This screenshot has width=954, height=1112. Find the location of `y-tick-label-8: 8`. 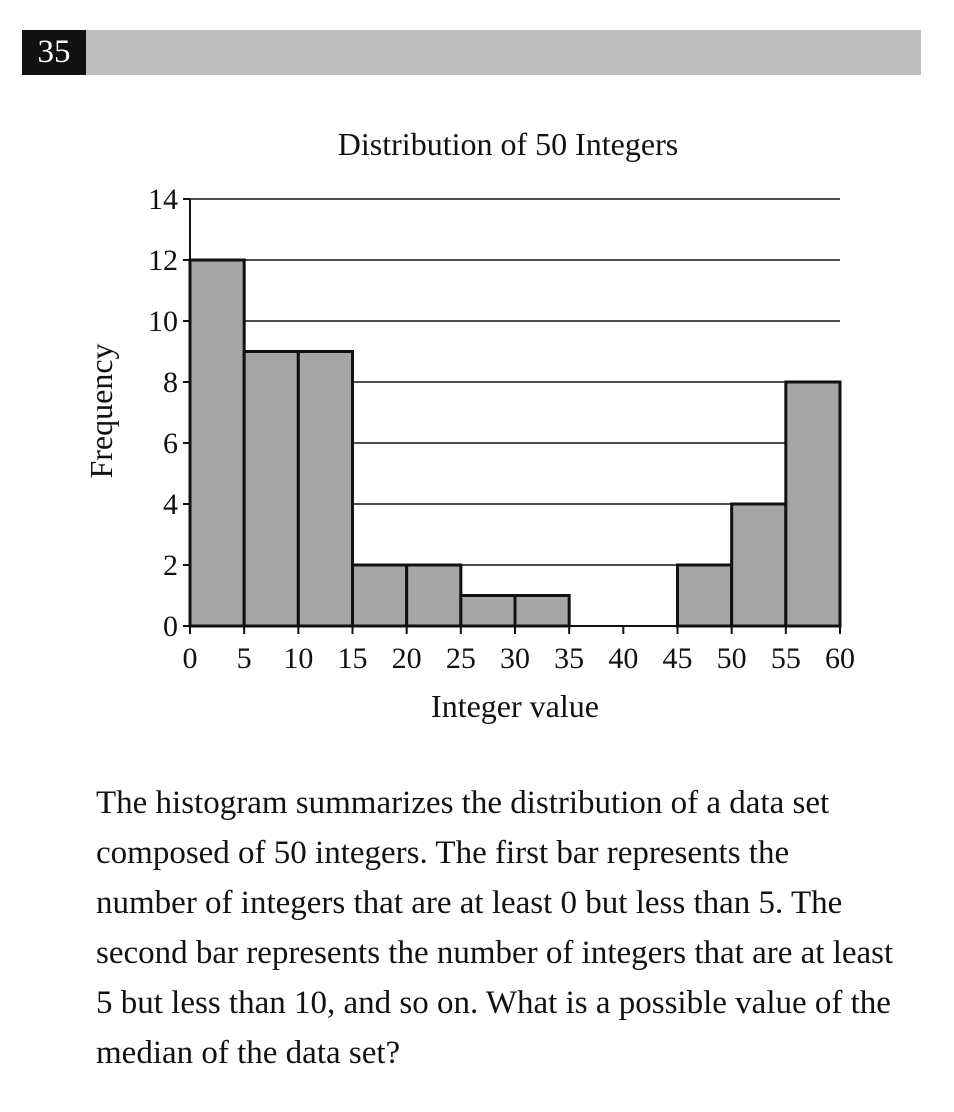

y-tick-label-8: 8 is located at coordinates (170, 382).